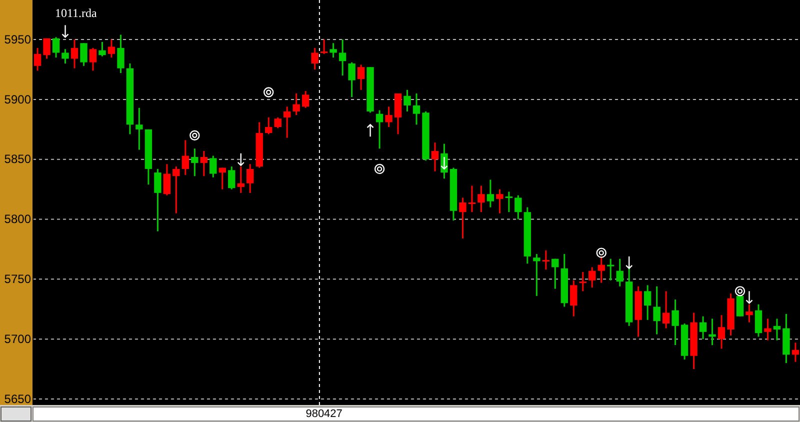  What do you see at coordinates (18, 339) in the screenshot?
I see `y-tick-label: 5700` at bounding box center [18, 339].